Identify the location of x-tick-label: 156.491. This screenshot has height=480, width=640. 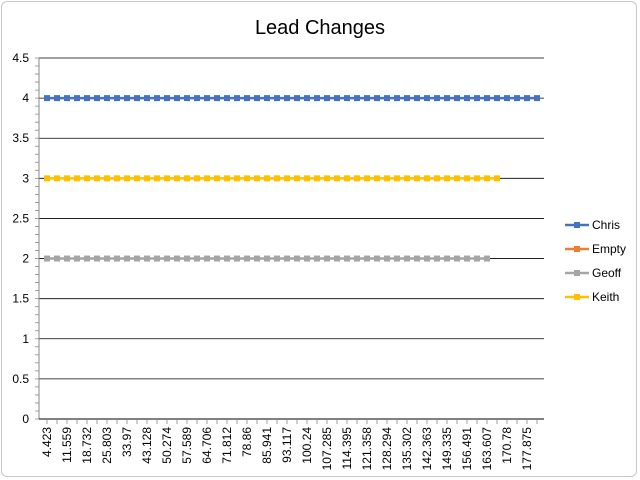
(467, 449).